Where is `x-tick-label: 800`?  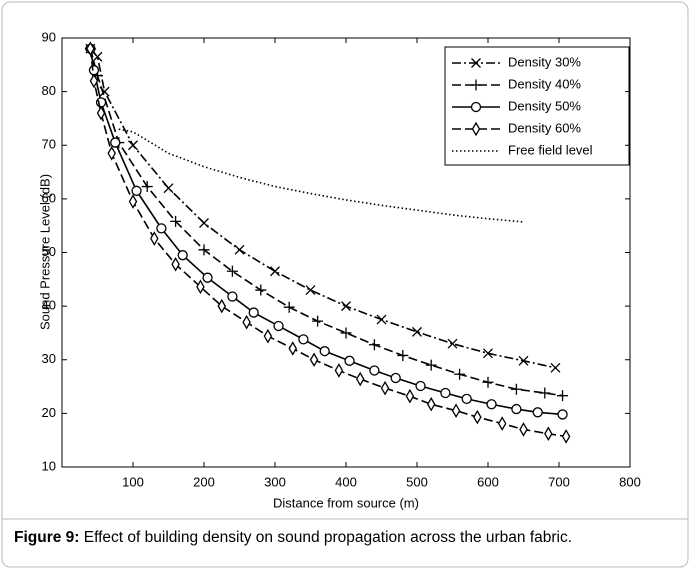 x-tick-label: 800 is located at coordinates (630, 481).